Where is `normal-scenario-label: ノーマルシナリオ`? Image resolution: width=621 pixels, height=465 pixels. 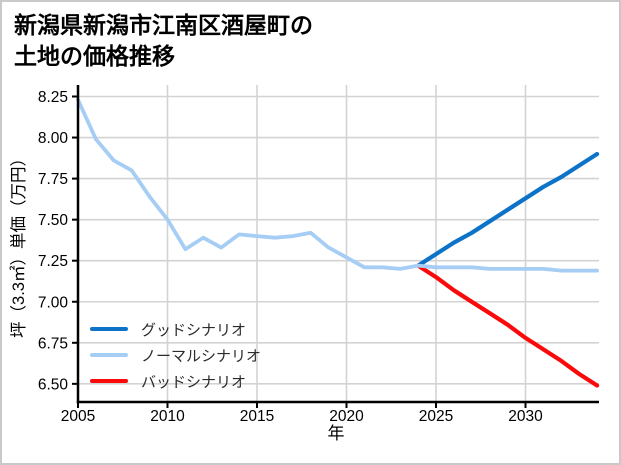
normal-scenario-label: ノーマルシナリオ is located at coordinates (201, 356).